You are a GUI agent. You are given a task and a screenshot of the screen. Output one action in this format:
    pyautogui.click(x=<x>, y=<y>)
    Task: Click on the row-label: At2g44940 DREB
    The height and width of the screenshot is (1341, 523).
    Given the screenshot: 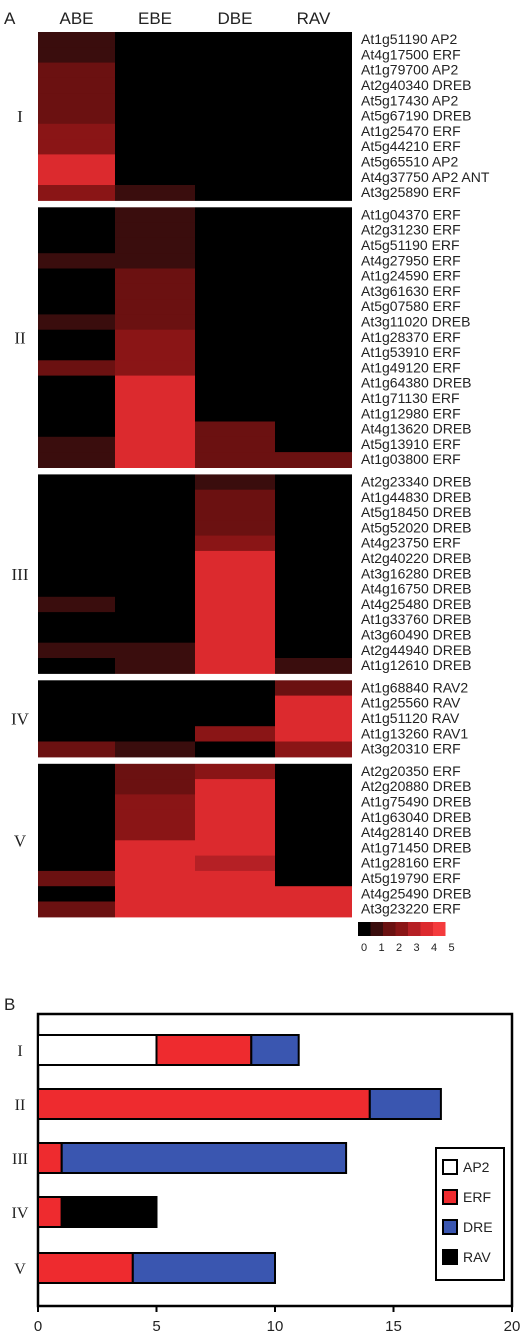 What is the action you would take?
    pyautogui.click(x=416, y=650)
    